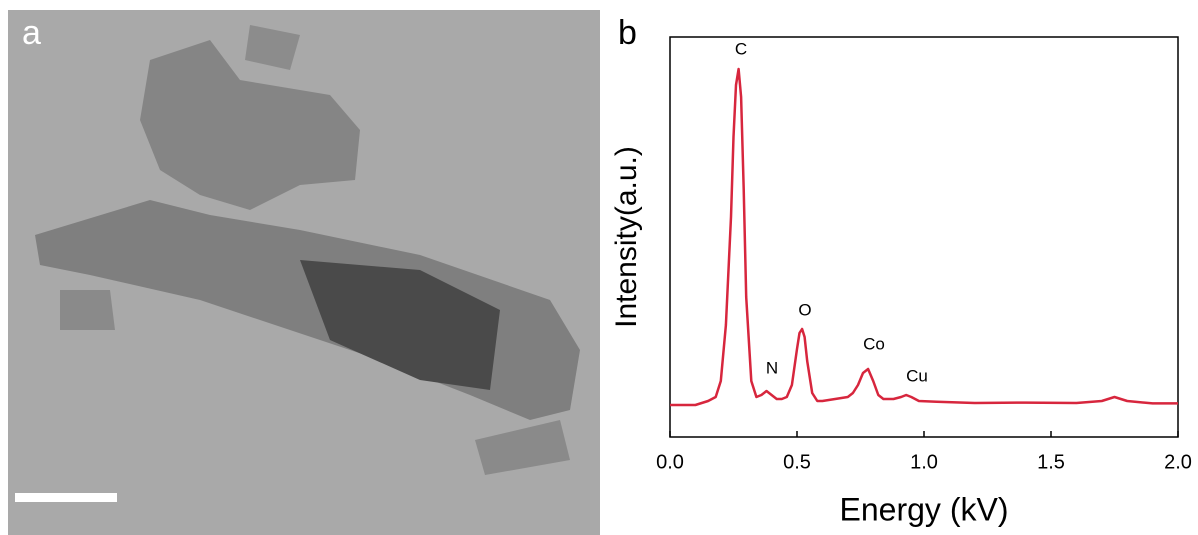 The height and width of the screenshot is (535, 1198). What do you see at coordinates (924, 509) in the screenshot?
I see `x-axis-label: Energy (kV)` at bounding box center [924, 509].